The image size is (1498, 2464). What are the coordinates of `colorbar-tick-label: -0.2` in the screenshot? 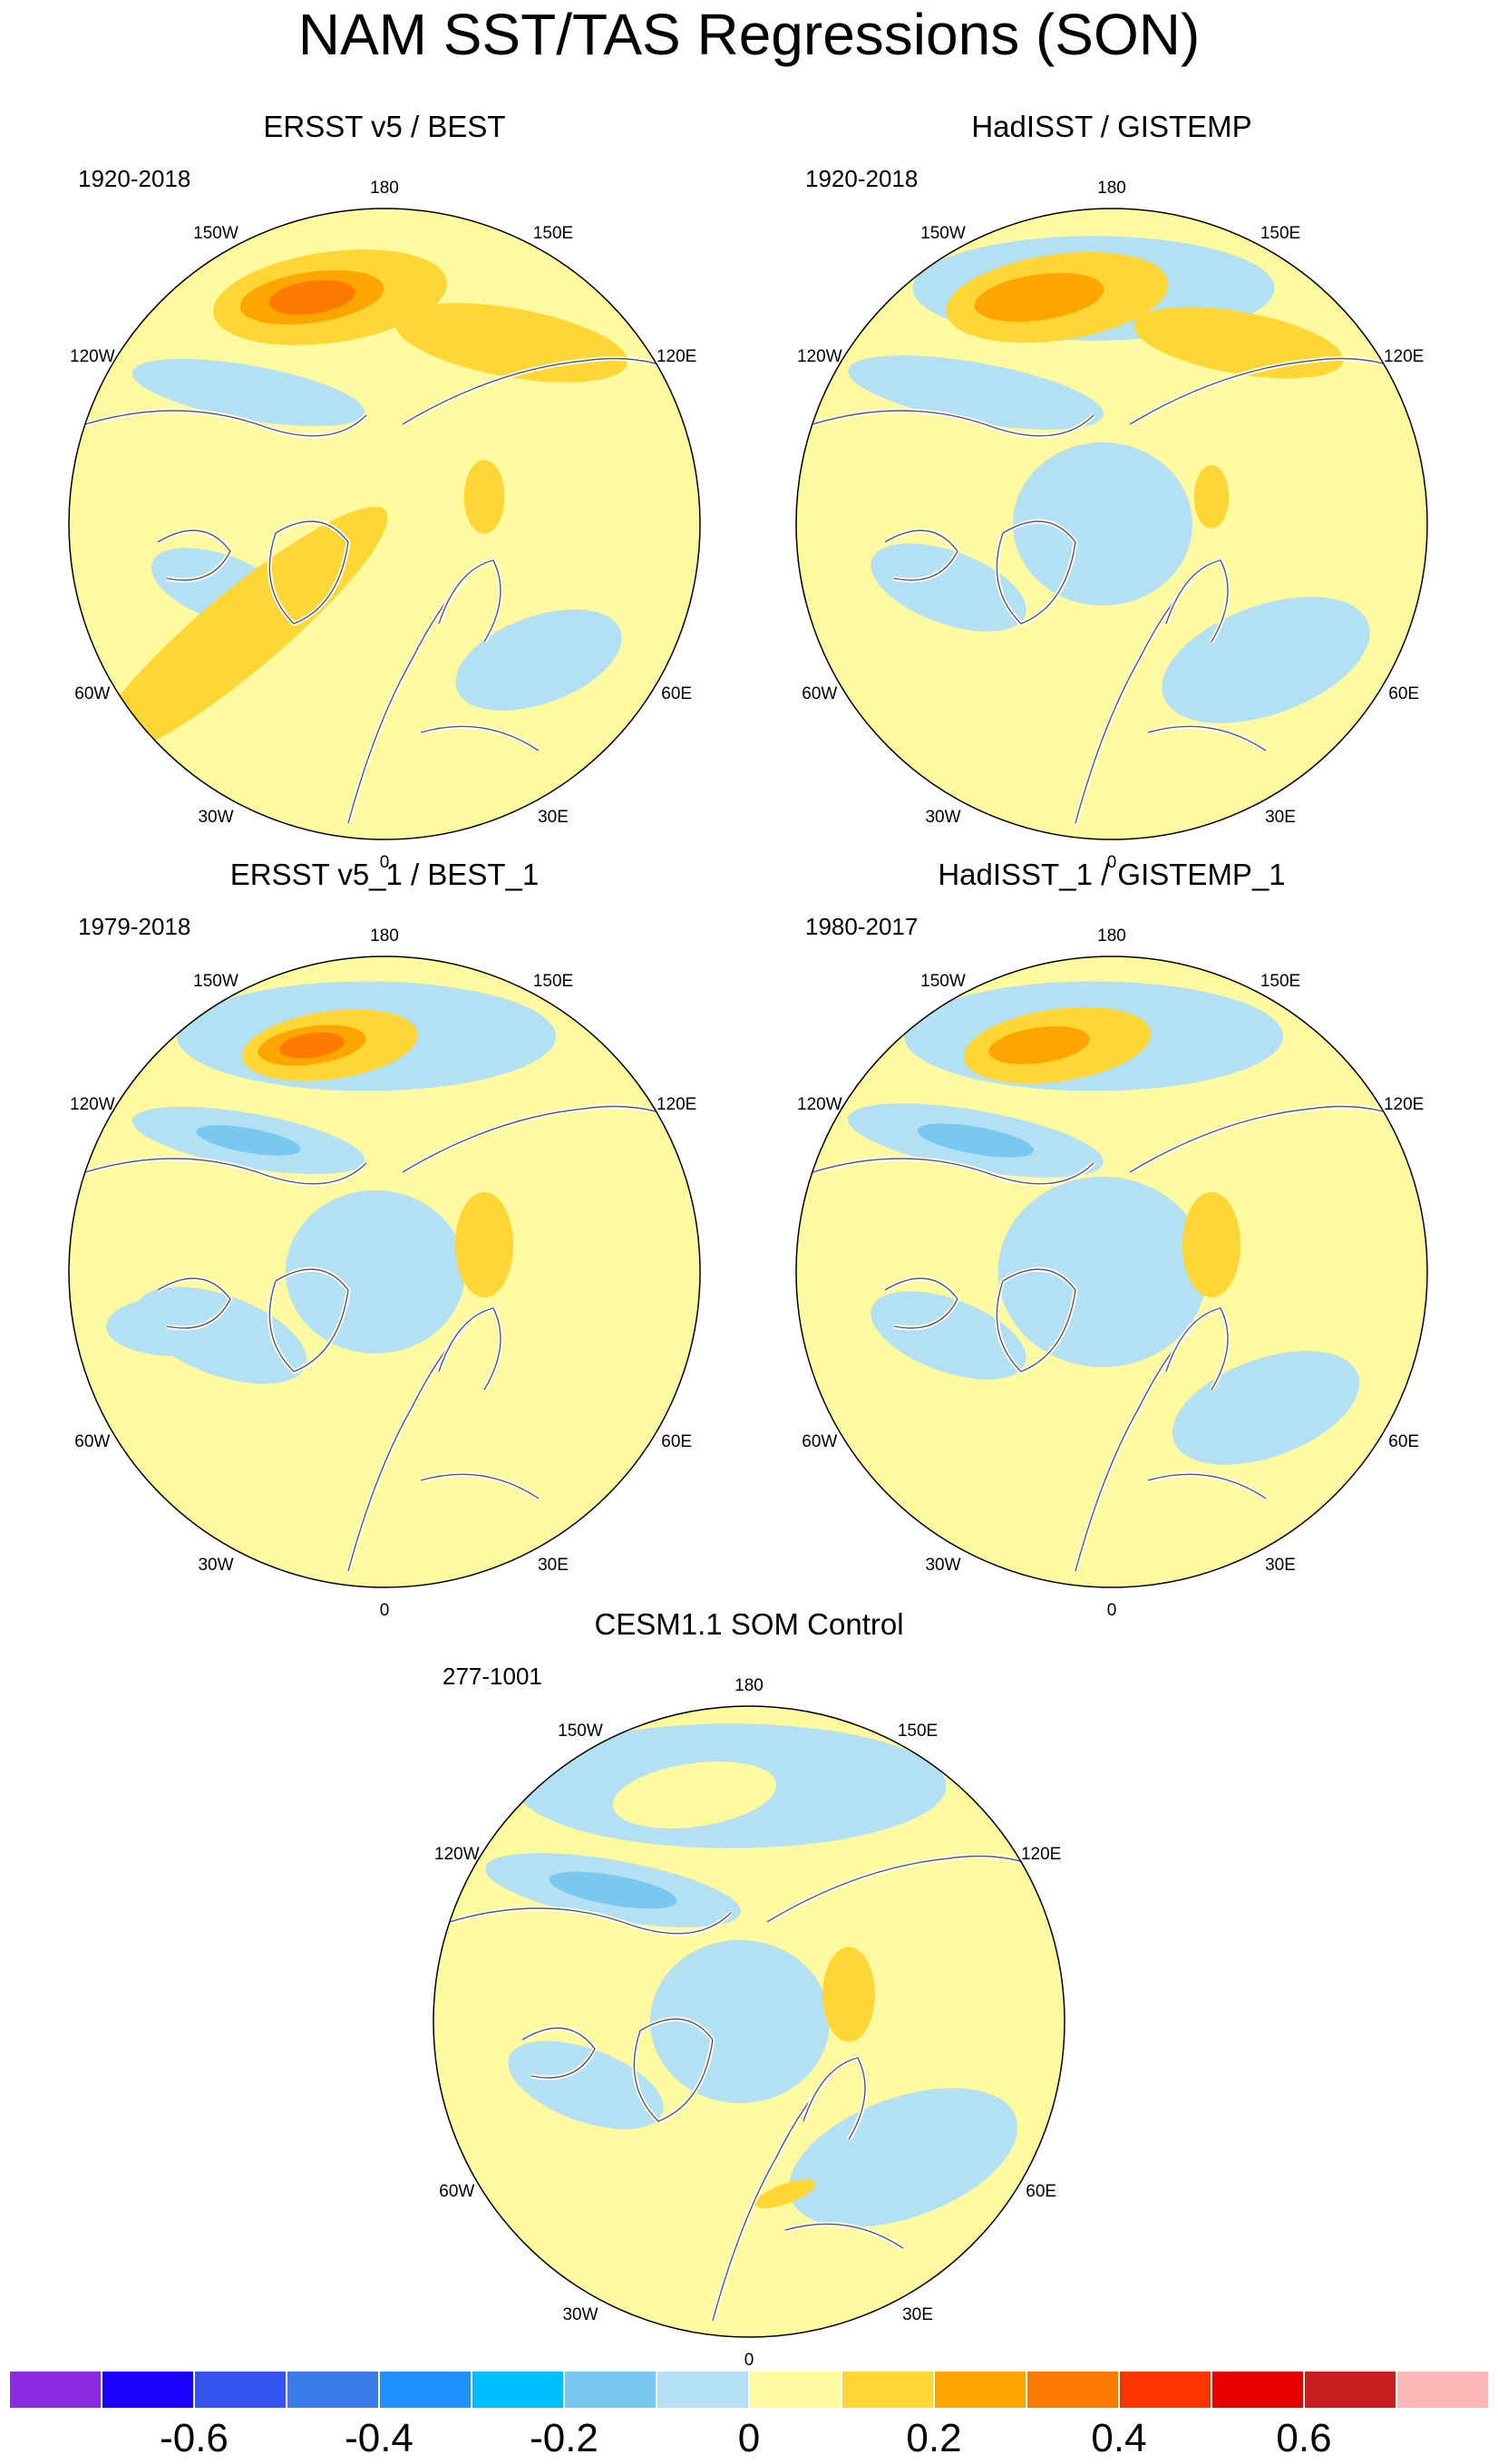 It's located at (564, 2438).